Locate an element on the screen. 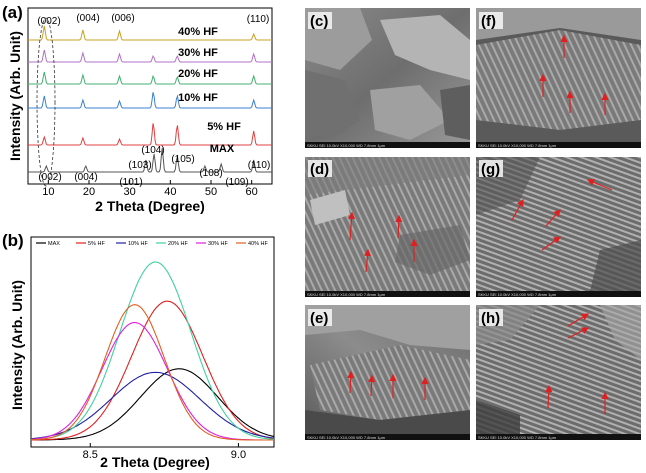  max-peak-002: (002) is located at coordinates (49, 177).